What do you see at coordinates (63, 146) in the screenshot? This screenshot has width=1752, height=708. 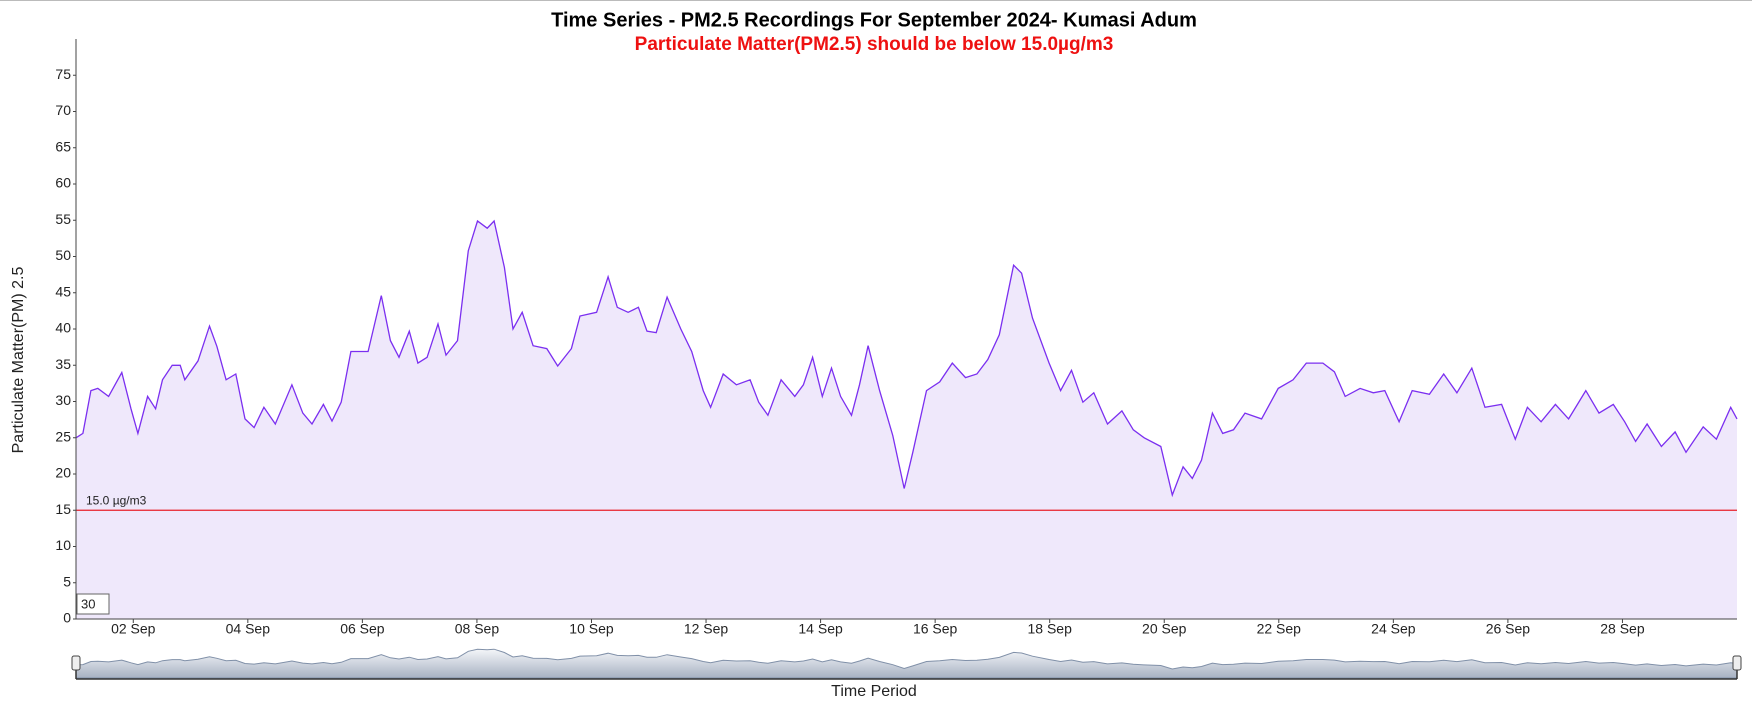 I see `y-tick-label: 65` at bounding box center [63, 146].